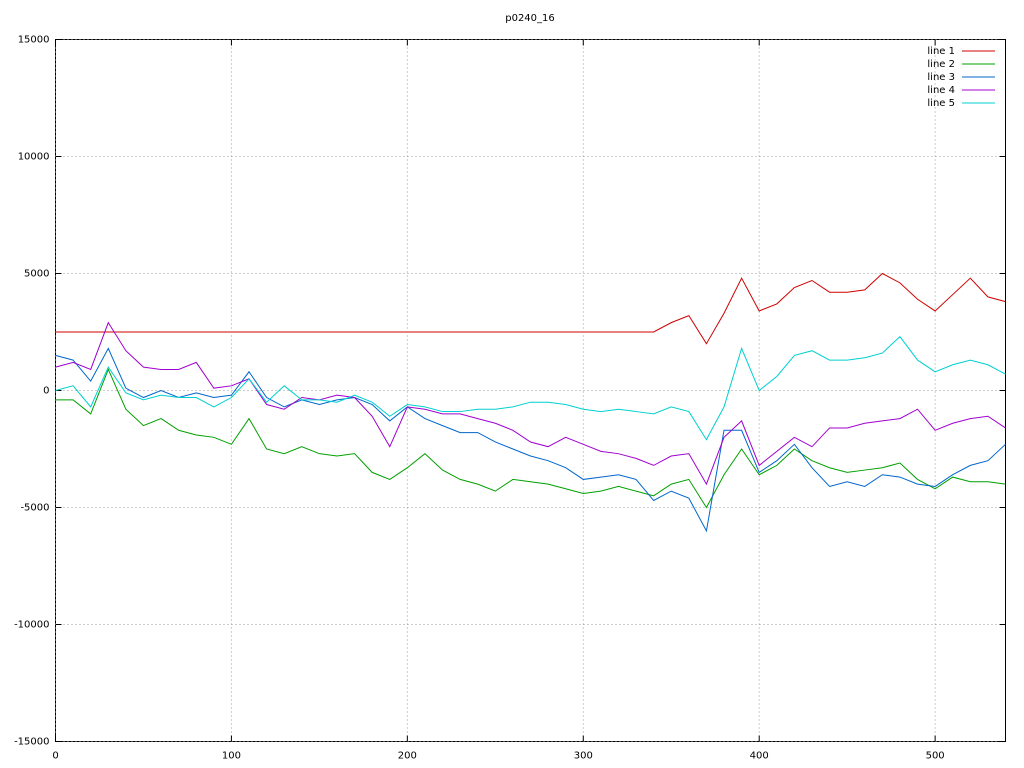 Image resolution: width=1024 pixels, height=768 pixels. Describe the element at coordinates (34, 508) in the screenshot. I see `y-tick-label: -5000` at that location.